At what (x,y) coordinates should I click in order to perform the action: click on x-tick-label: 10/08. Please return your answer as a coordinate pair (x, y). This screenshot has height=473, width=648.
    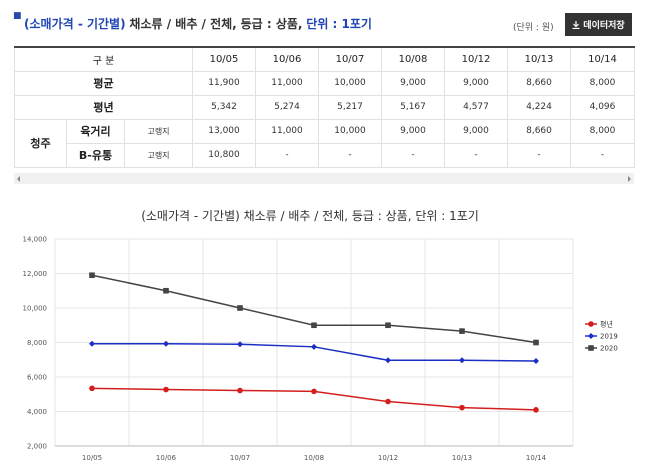
    Looking at the image, I should click on (314, 458).